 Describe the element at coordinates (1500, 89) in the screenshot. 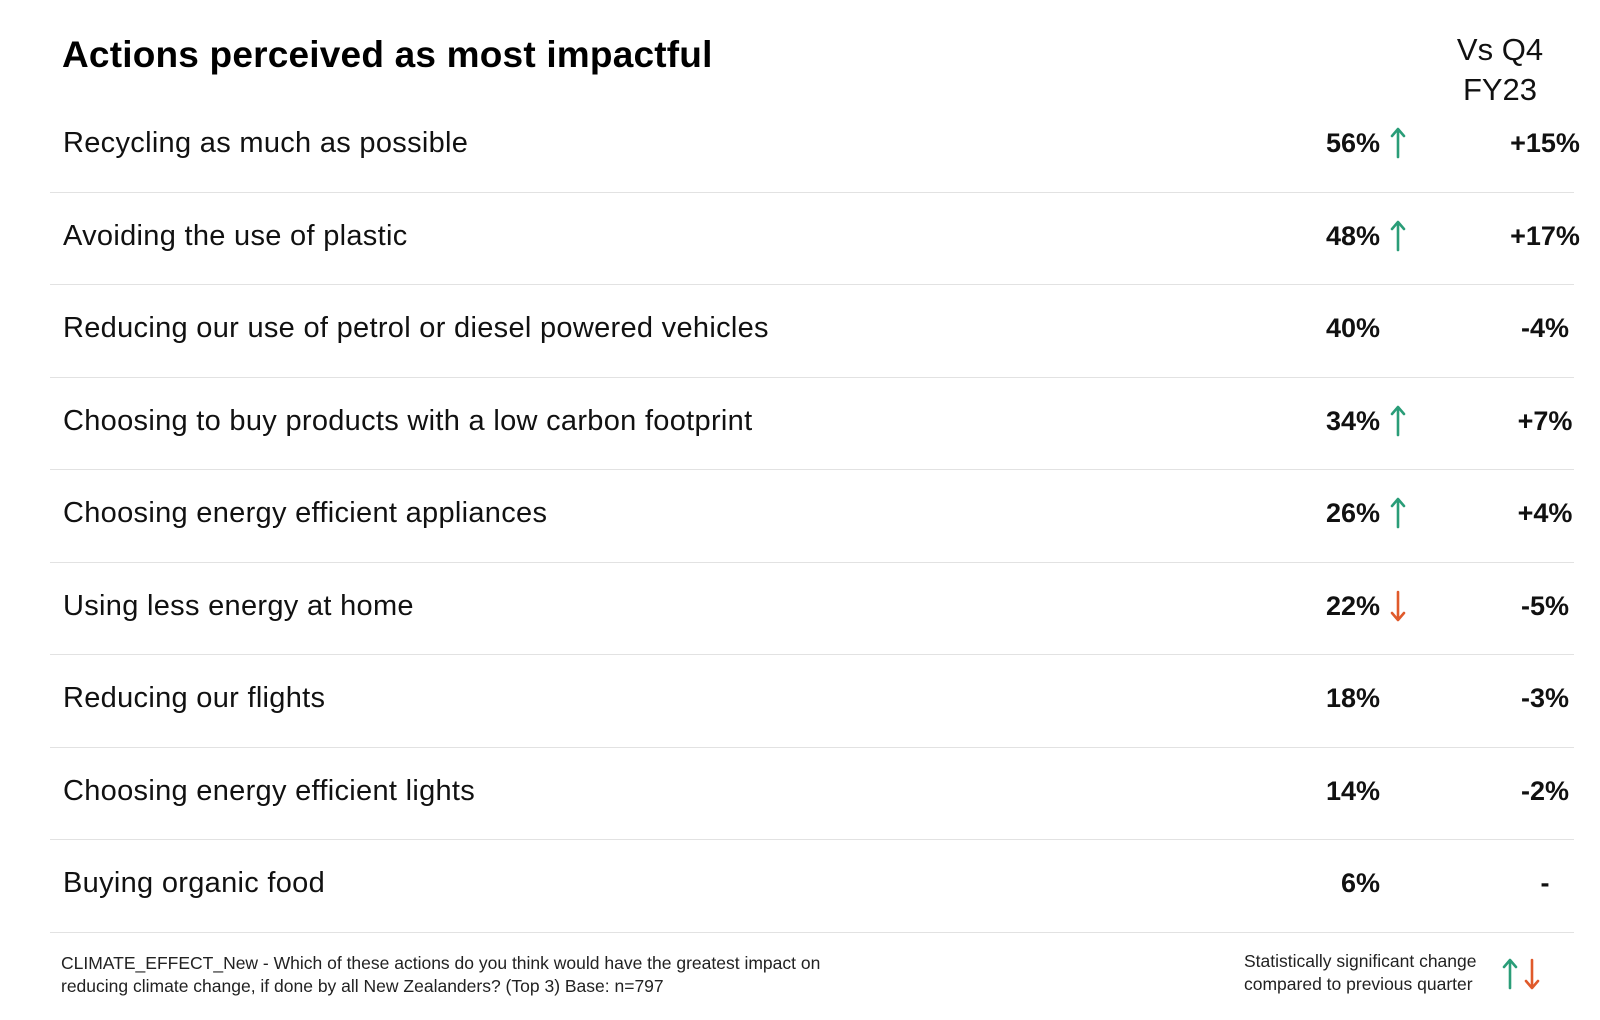

I see `comparison-header-line2: FY23` at that location.